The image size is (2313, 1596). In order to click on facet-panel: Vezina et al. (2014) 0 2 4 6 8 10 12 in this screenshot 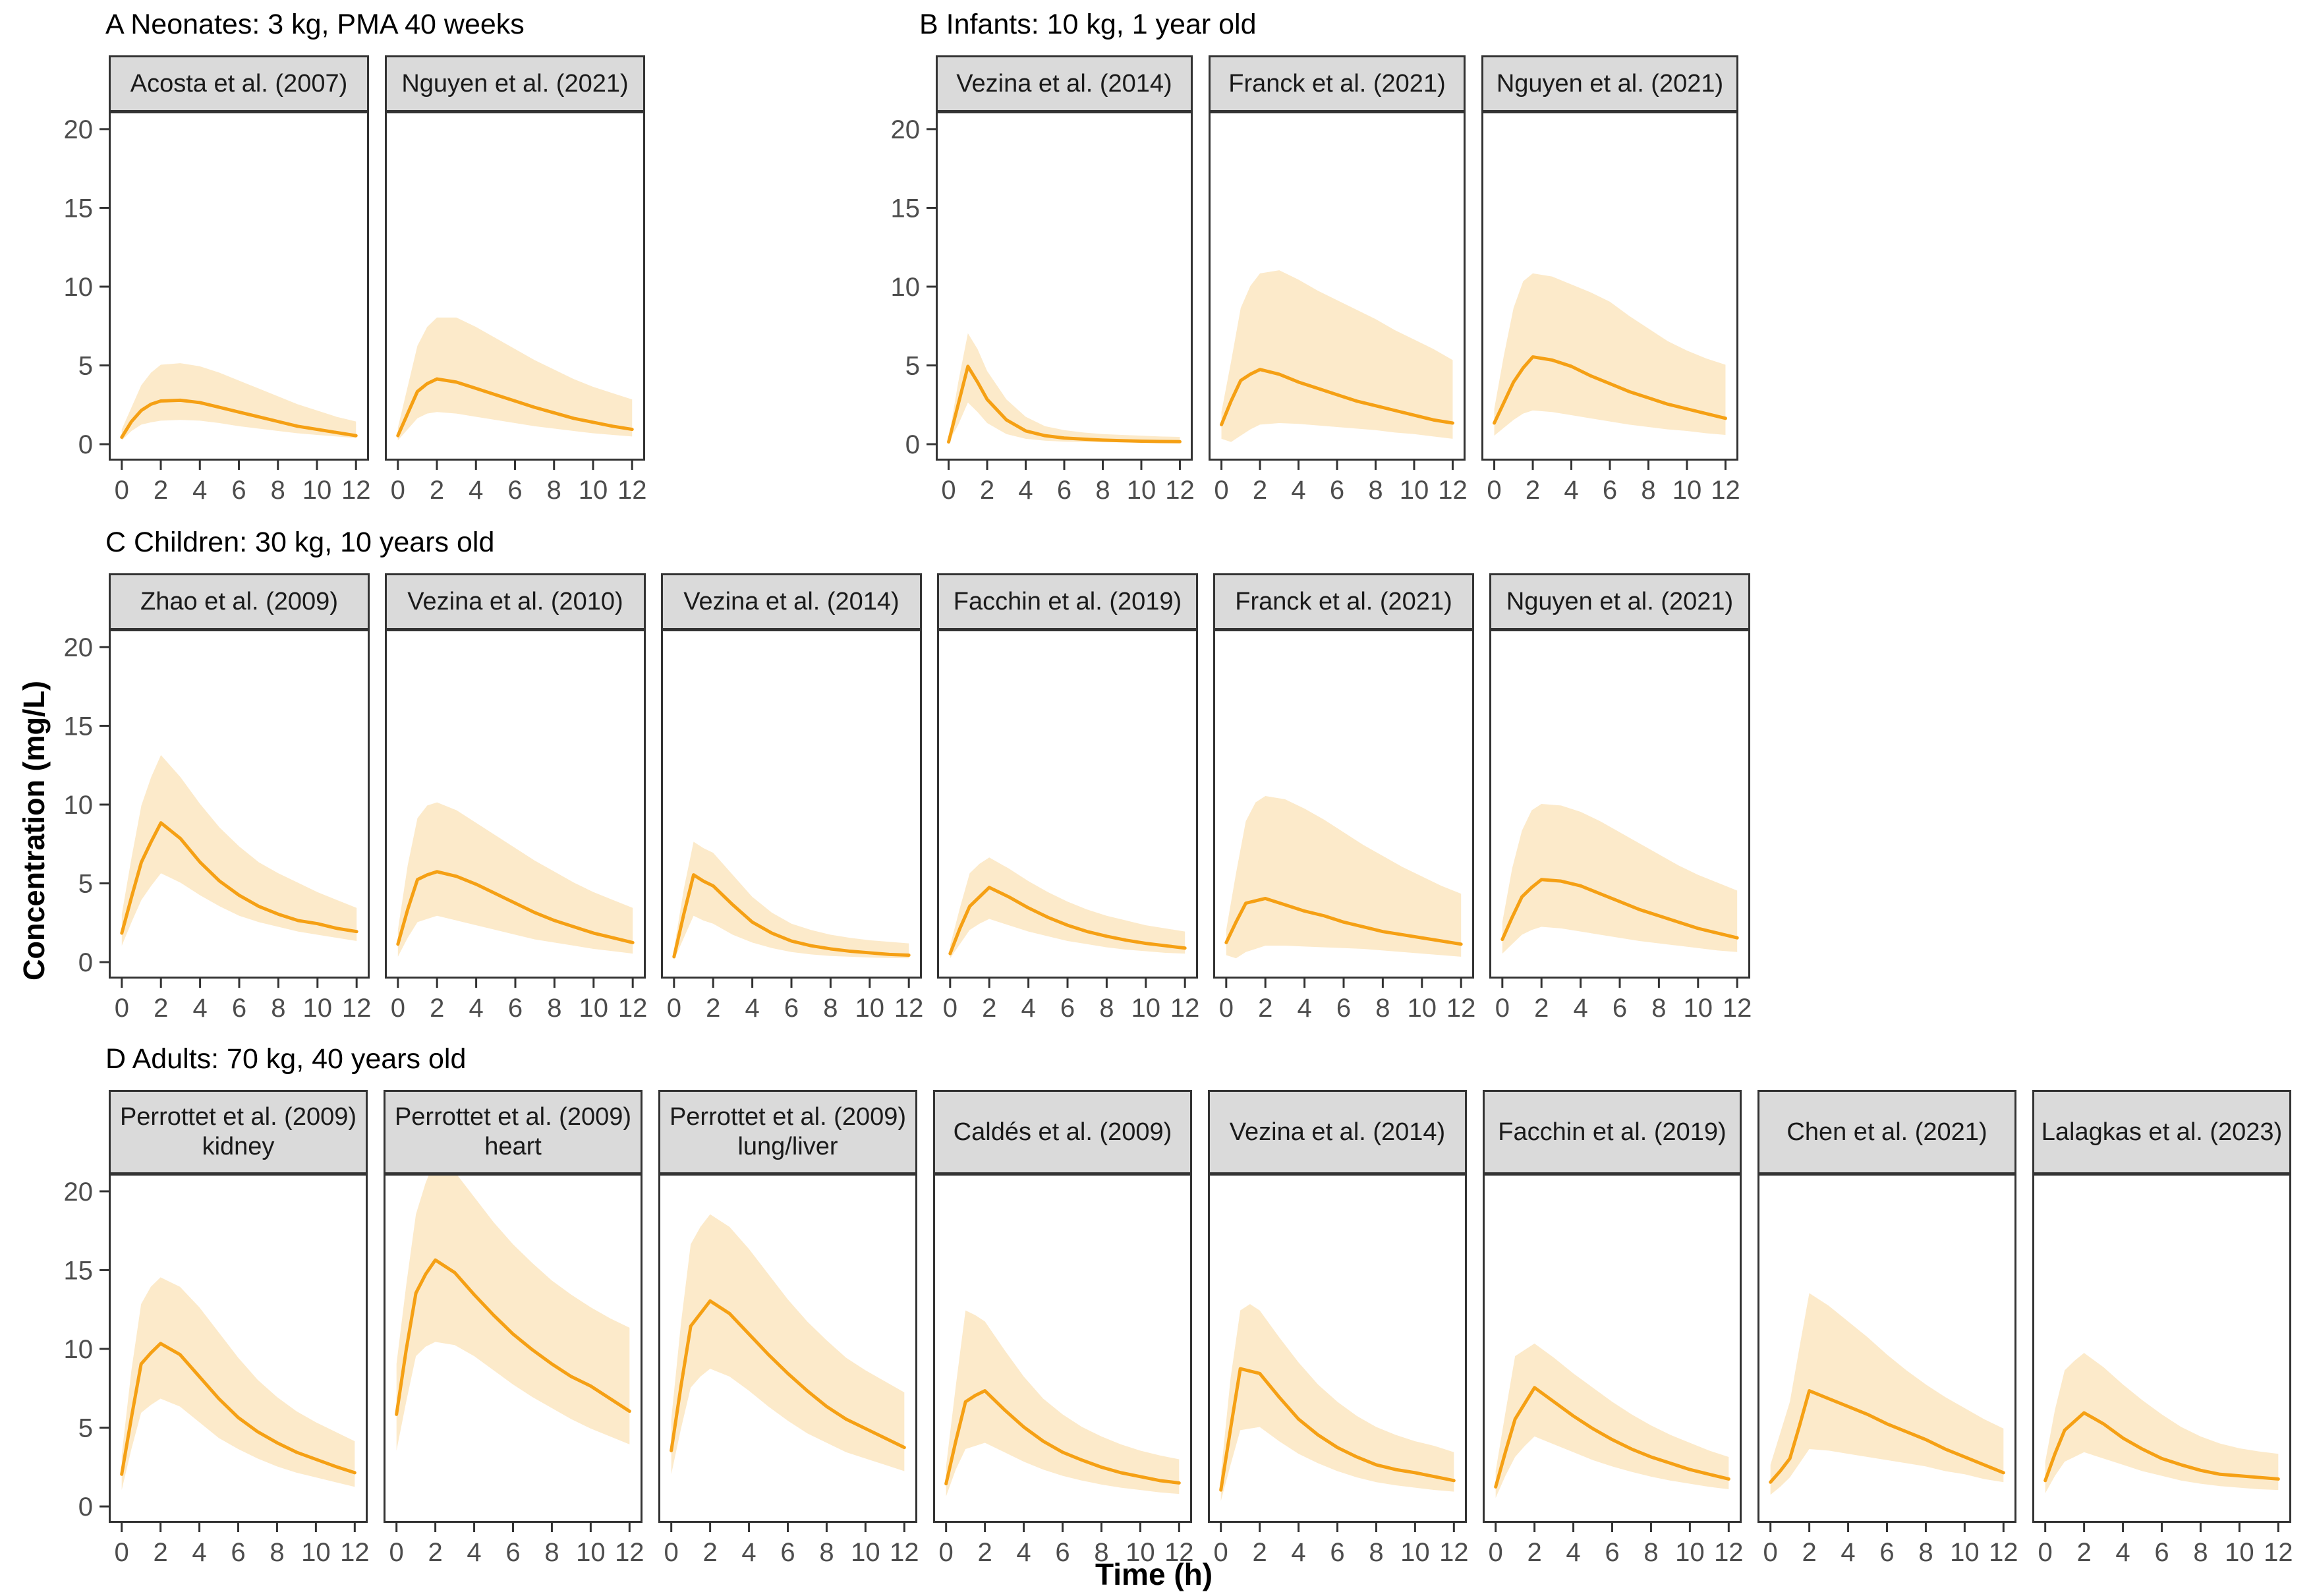, I will do `click(1065, 285)`.